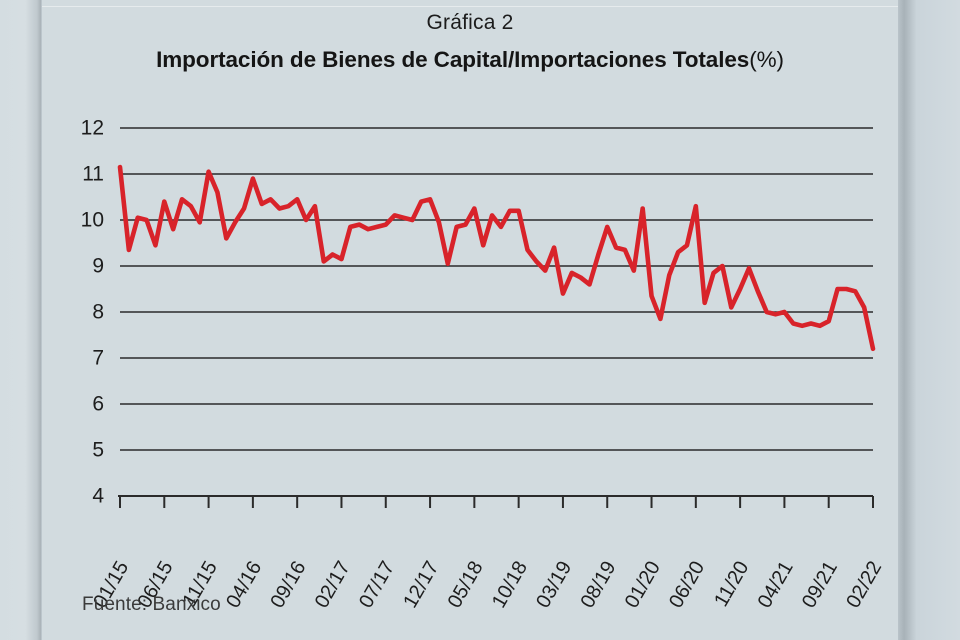  What do you see at coordinates (98, 496) in the screenshot?
I see `y-axis-tick-label: 4` at bounding box center [98, 496].